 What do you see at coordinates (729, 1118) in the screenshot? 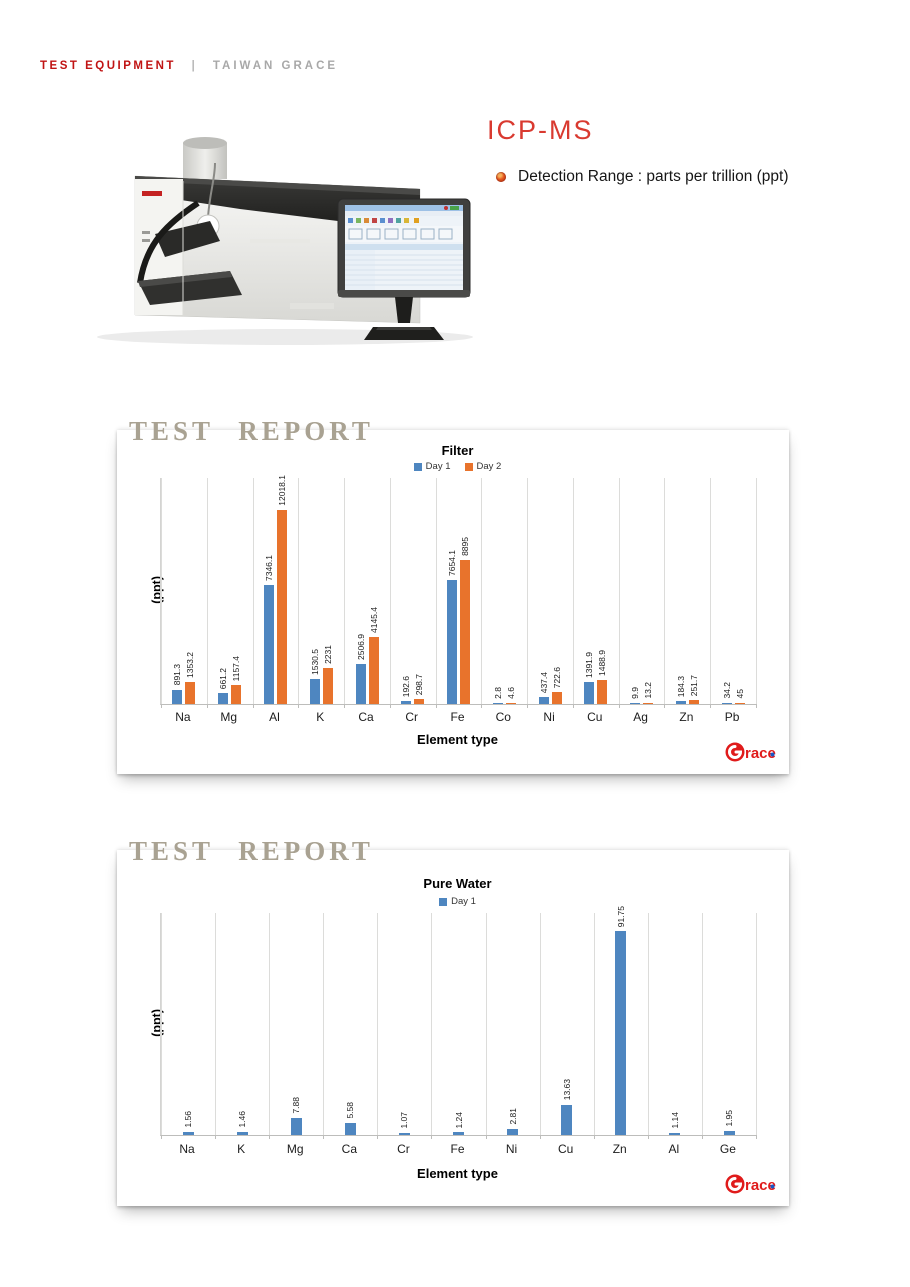
I see `bar-value-label: 1.95` at bounding box center [729, 1118].